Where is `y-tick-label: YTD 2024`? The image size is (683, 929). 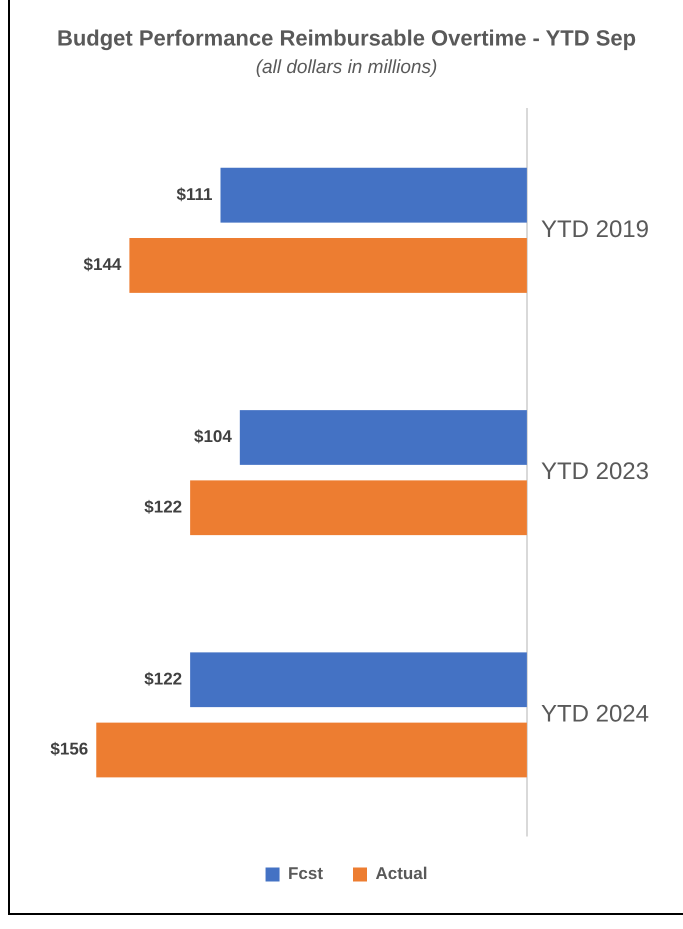 y-tick-label: YTD 2024 is located at coordinates (595, 714).